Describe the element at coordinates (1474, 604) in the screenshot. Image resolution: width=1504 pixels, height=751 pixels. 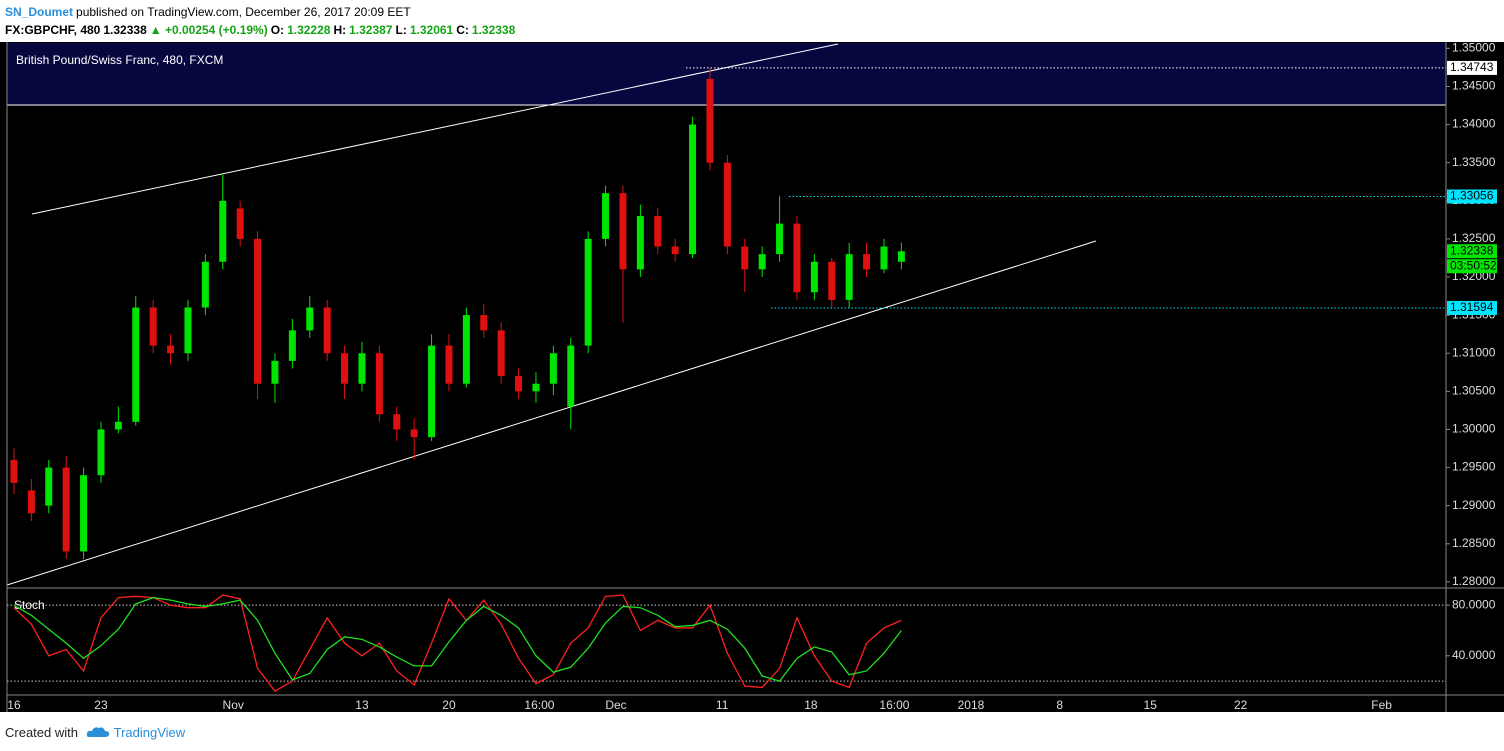
I see `y-tick-label: 80.0000` at that location.